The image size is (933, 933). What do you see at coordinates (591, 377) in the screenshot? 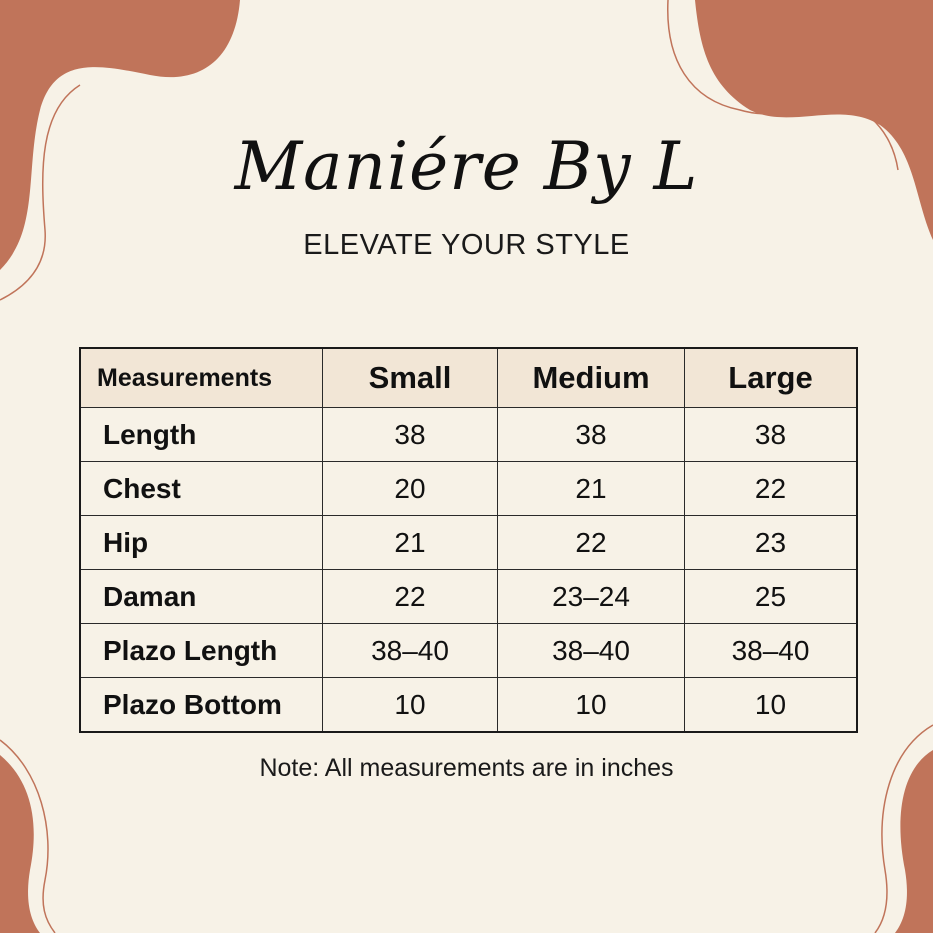
I see `header-medium: Medium` at bounding box center [591, 377].